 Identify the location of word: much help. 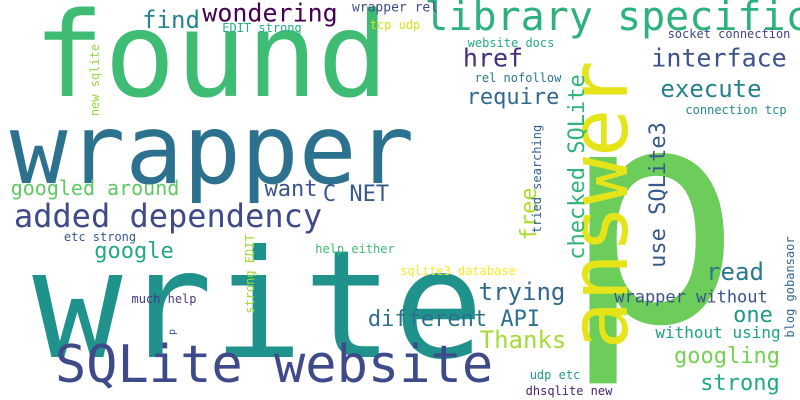
(164, 299).